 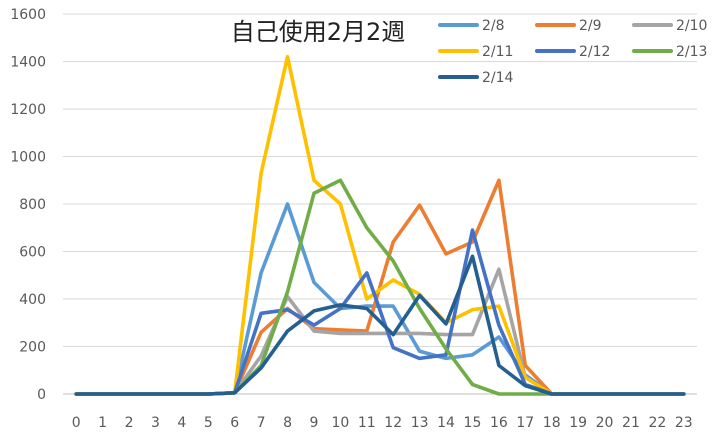 I want to click on y-tick-label: 1400, so click(x=28, y=63).